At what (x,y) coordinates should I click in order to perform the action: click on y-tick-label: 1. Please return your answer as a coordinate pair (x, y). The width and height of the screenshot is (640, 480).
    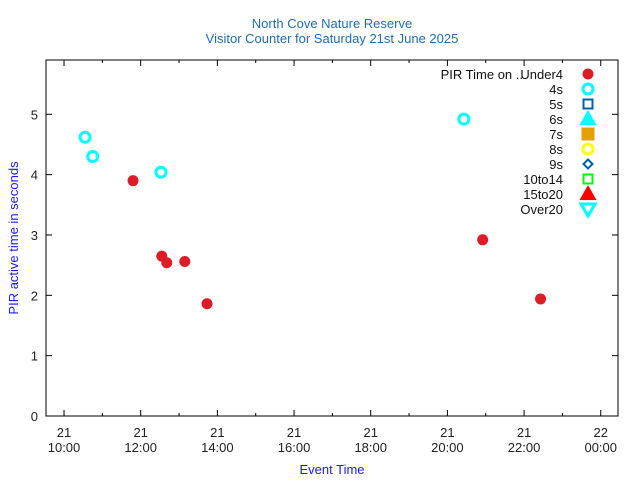
    Looking at the image, I should click on (34, 356).